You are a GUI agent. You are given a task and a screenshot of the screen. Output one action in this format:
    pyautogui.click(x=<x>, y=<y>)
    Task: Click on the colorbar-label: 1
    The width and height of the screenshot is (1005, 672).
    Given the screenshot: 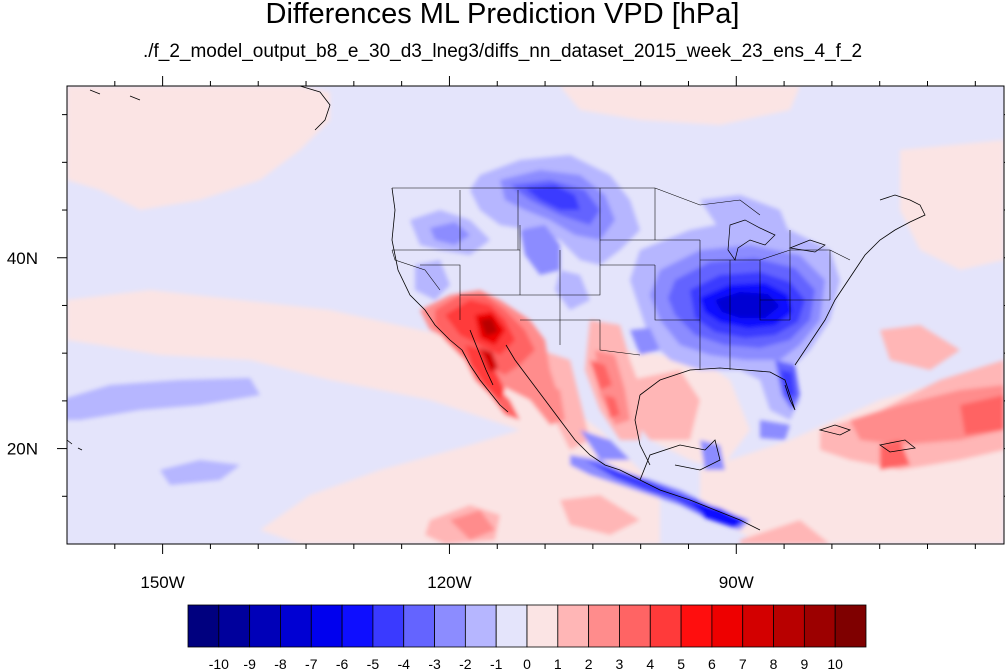 What is the action you would take?
    pyautogui.click(x=558, y=664)
    